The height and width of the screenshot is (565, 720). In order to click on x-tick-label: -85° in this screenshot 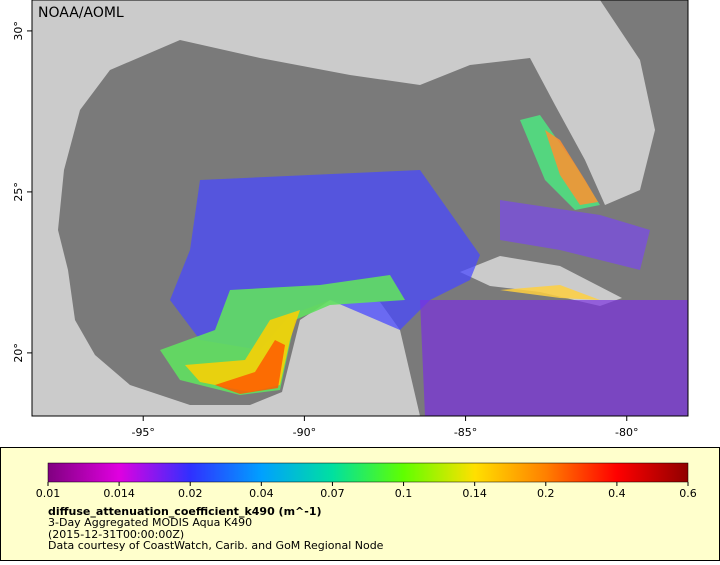, I will do `click(465, 432)`.